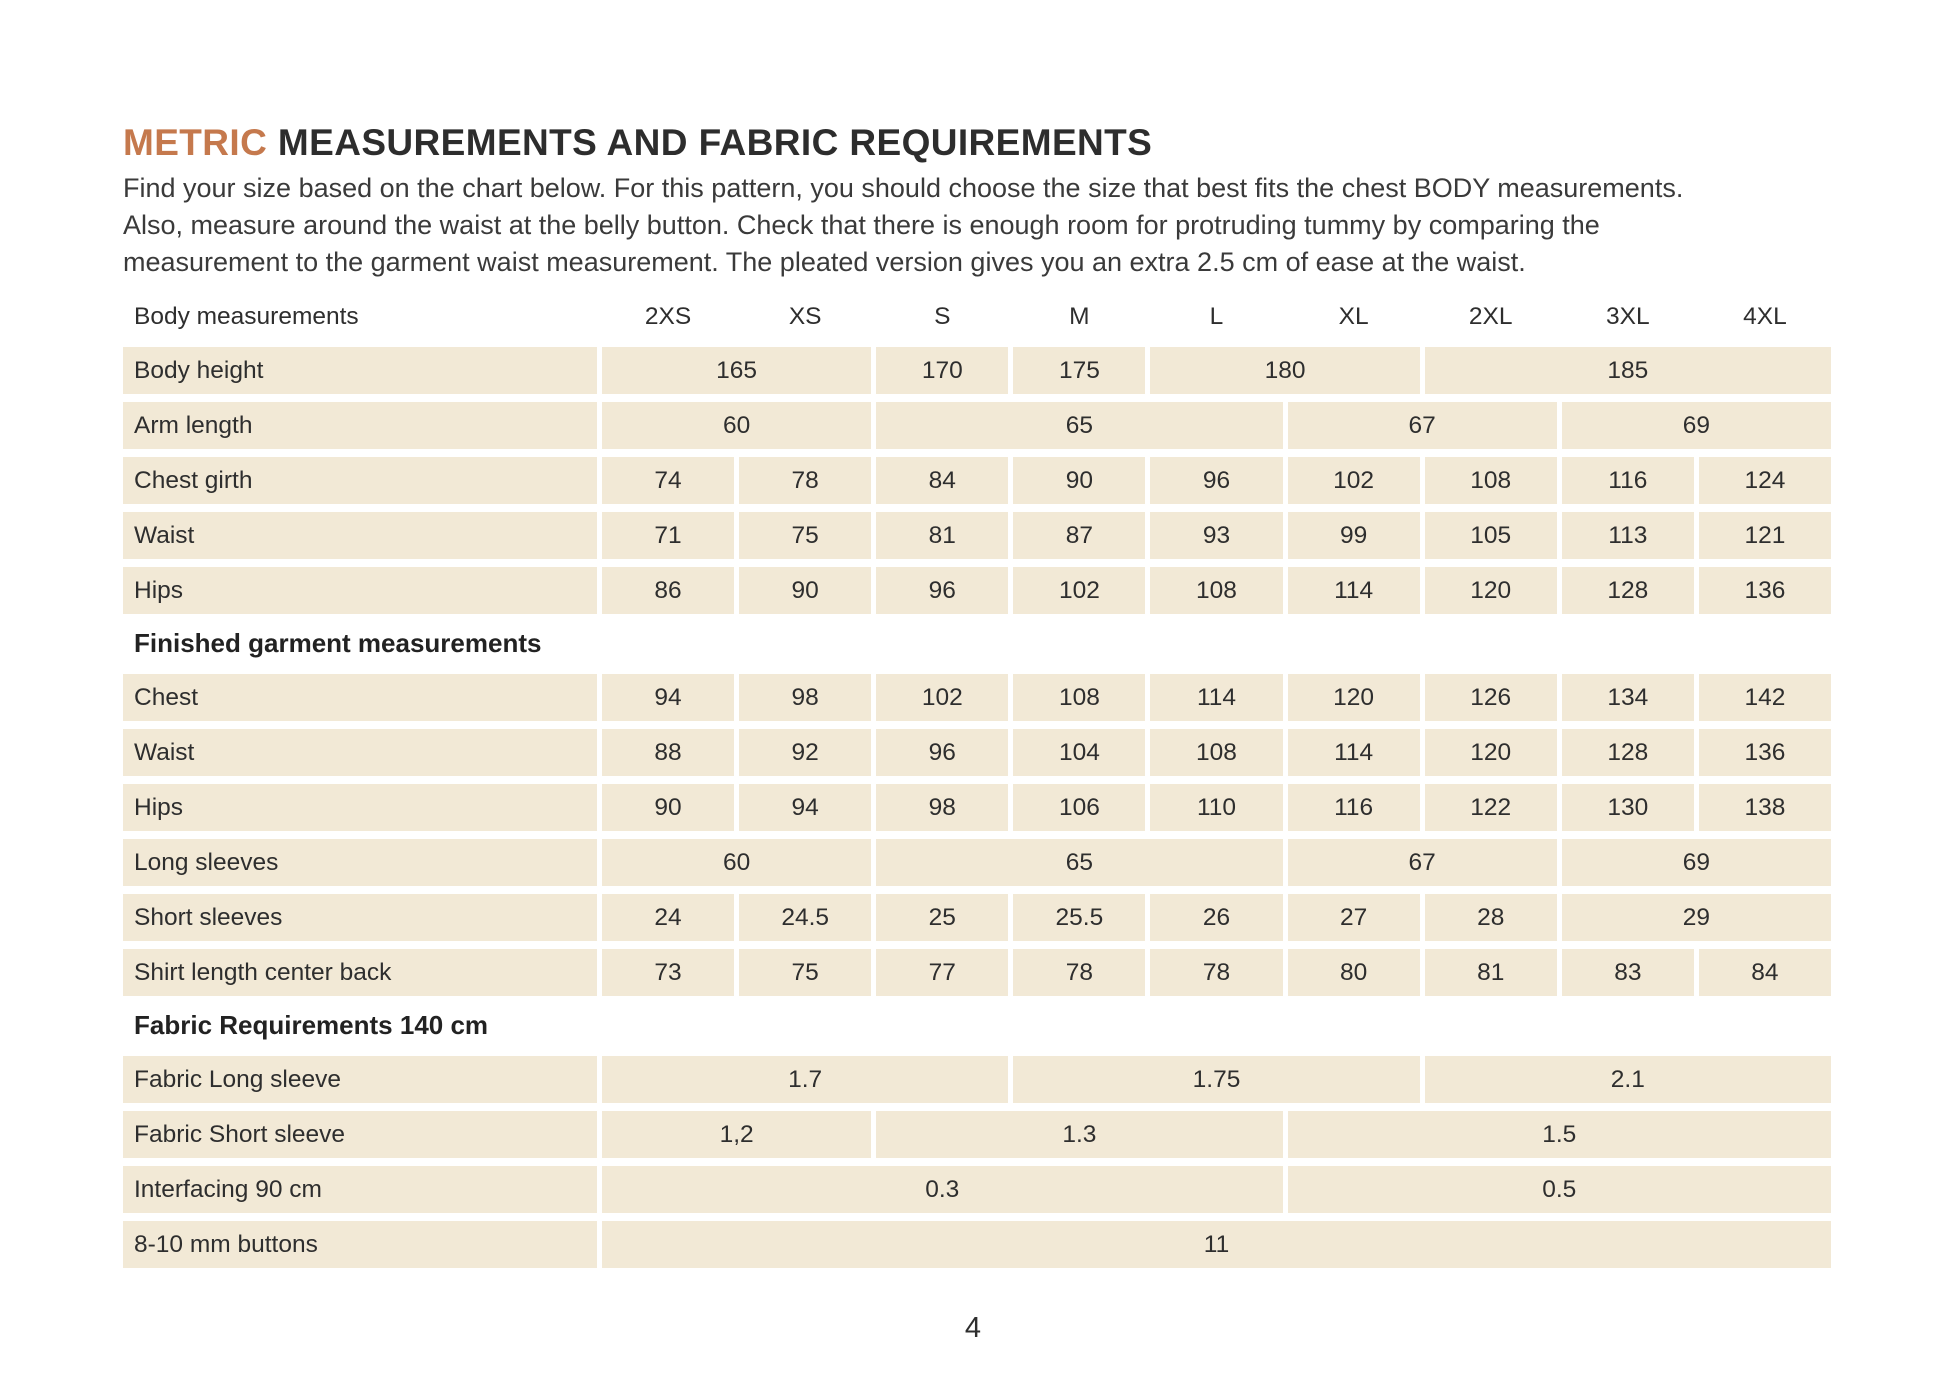 Image resolution: width=1946 pixels, height=1387 pixels. I want to click on value-cell: 134, so click(1627, 697).